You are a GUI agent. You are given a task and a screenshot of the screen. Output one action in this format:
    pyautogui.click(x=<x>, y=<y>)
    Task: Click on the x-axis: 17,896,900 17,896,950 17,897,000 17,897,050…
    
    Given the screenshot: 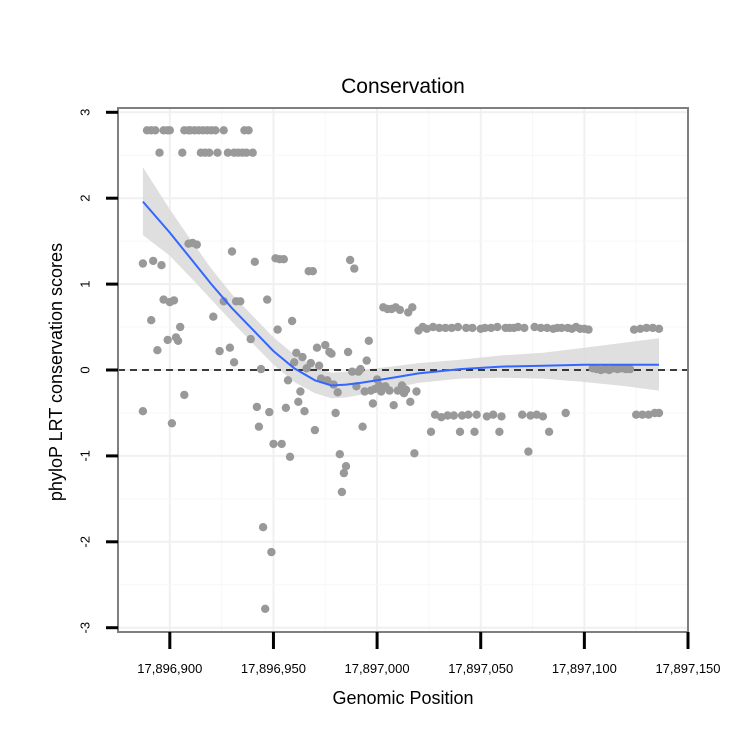 What is the action you would take?
    pyautogui.click(x=429, y=654)
    